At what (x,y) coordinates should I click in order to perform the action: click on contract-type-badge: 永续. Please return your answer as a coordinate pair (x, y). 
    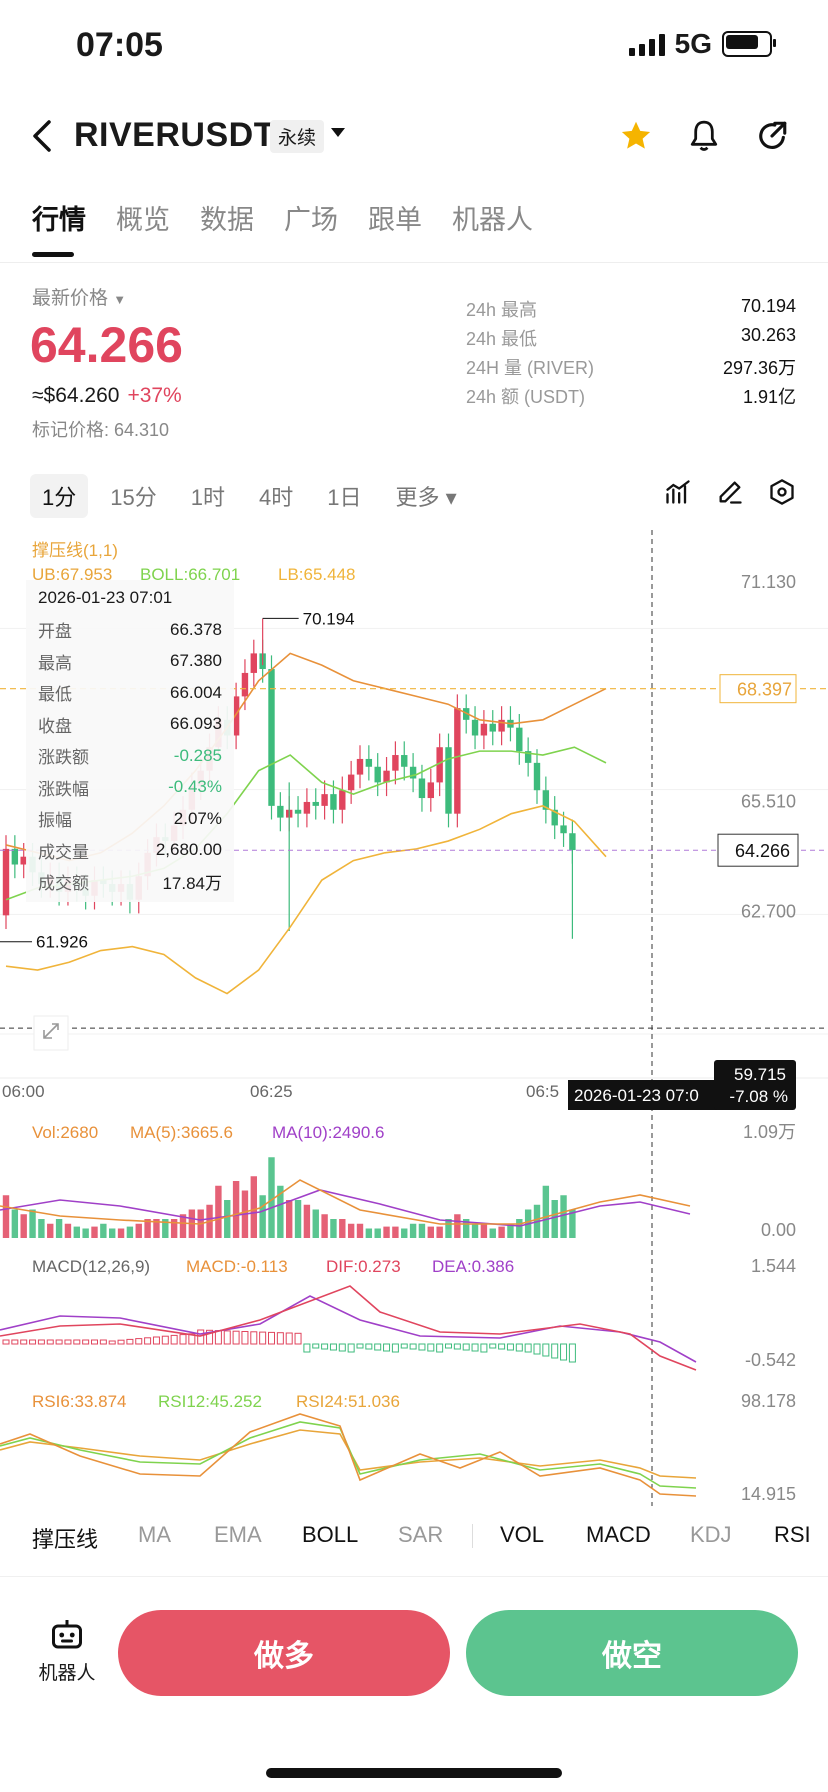
    Looking at the image, I should click on (297, 136).